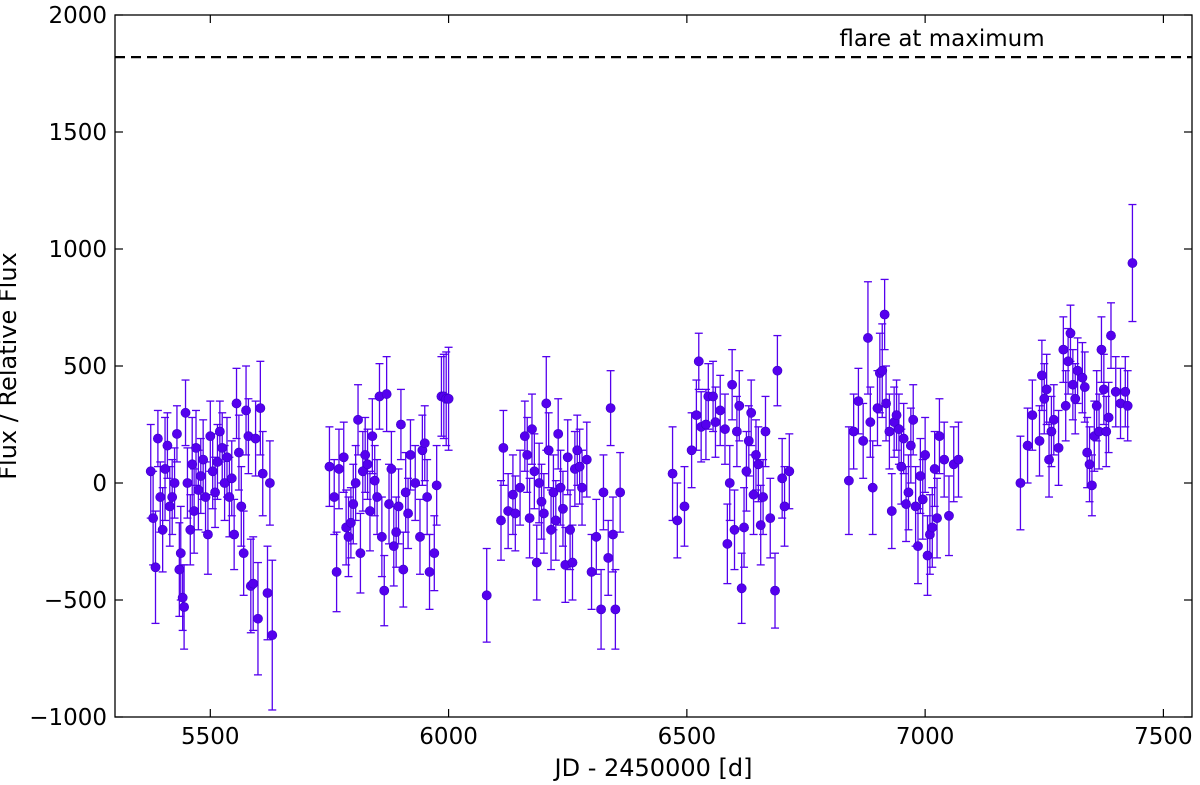  I want to click on x-tick-label: 5500, so click(210, 737).